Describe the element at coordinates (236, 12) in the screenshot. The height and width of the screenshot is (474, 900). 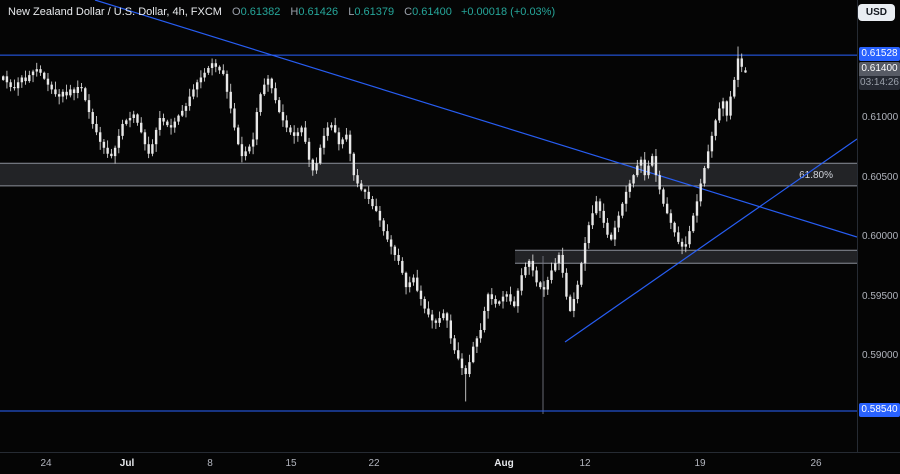
I see `open-label: O` at that location.